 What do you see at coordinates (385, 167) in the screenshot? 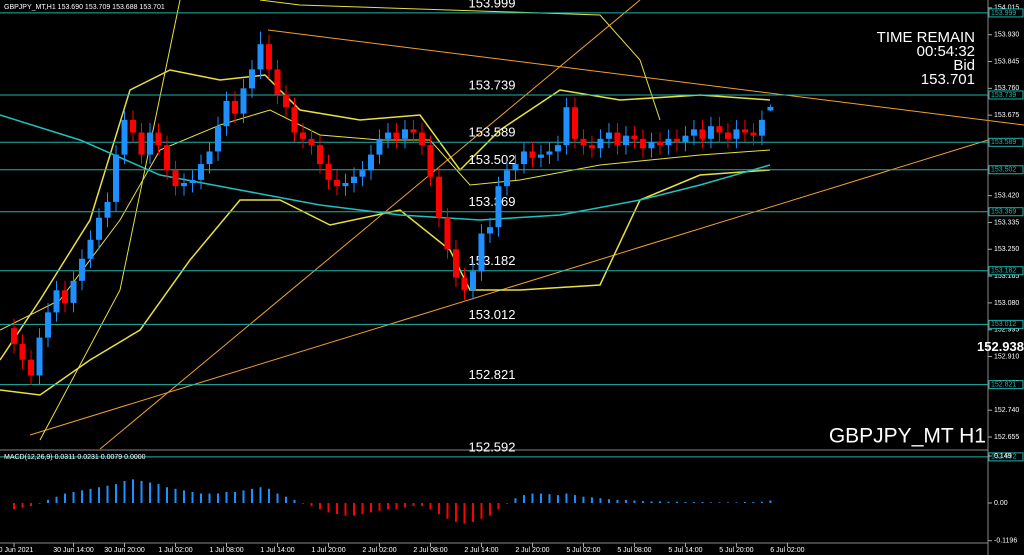
I see `moving-average` at bounding box center [385, 167].